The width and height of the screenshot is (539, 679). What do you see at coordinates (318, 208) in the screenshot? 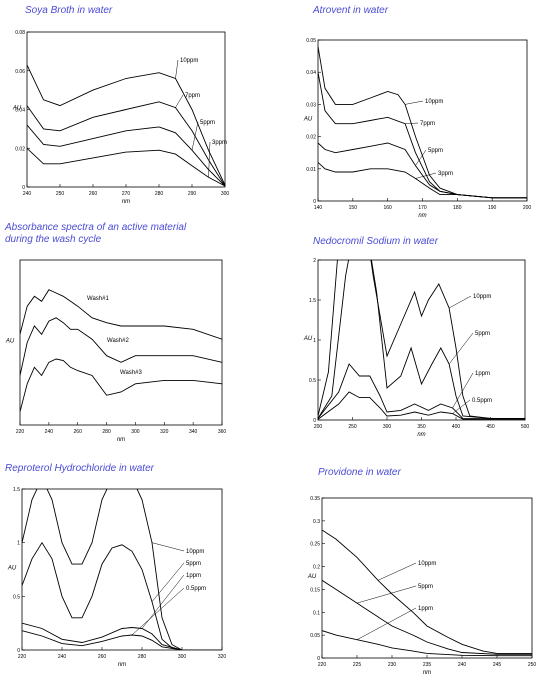
I see `x-tick-label: 140` at bounding box center [318, 208].